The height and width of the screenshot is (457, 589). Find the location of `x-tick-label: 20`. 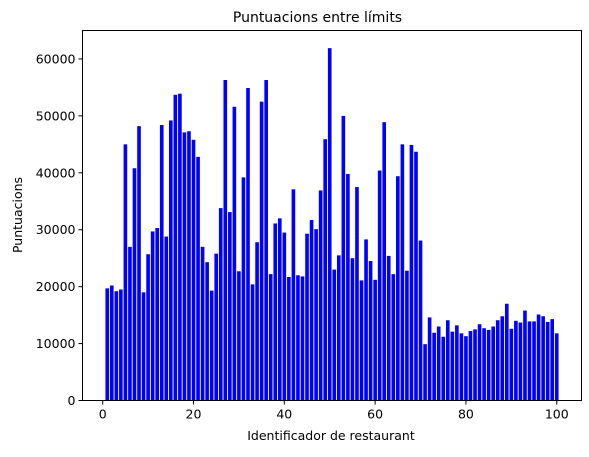

x-tick-label: 20 is located at coordinates (194, 414).